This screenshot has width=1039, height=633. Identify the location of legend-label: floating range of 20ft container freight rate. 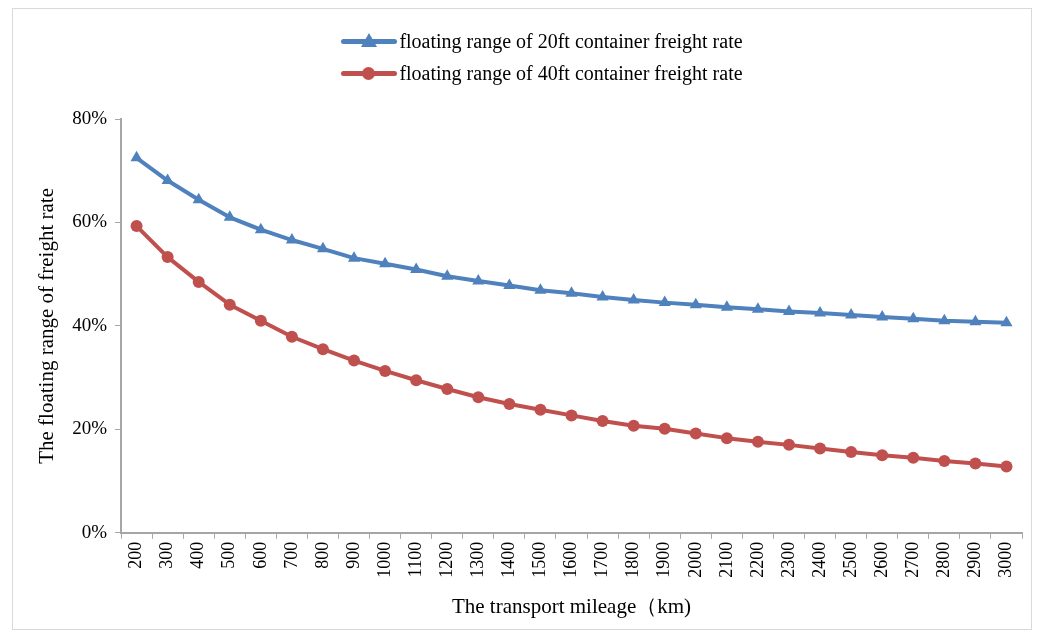
(571, 41).